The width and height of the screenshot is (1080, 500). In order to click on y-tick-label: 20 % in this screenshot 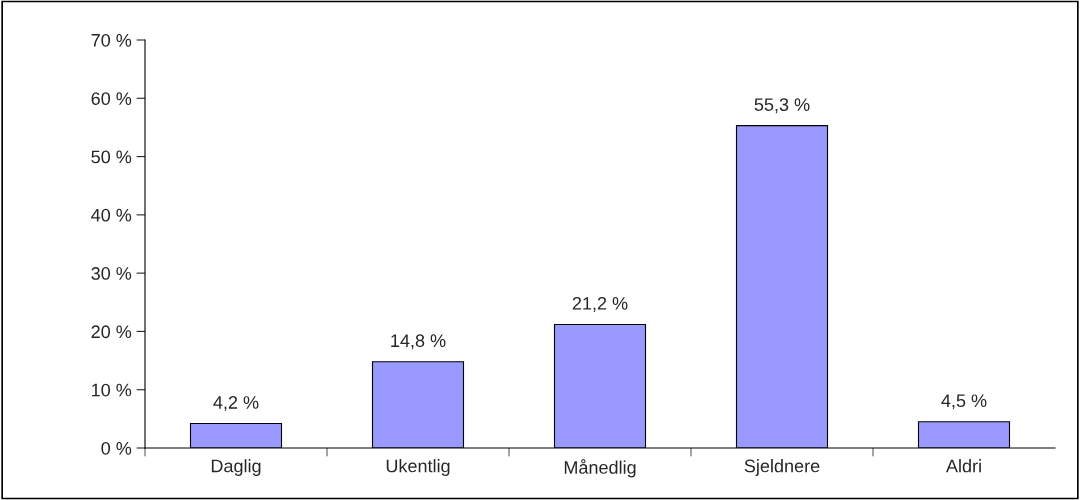, I will do `click(111, 332)`.